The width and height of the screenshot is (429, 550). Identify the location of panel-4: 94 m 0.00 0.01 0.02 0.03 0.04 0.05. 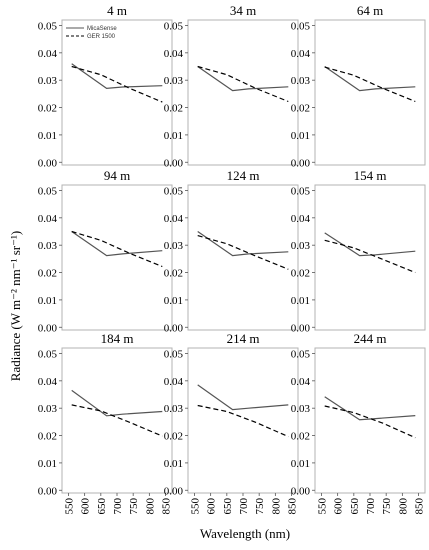
(105, 251).